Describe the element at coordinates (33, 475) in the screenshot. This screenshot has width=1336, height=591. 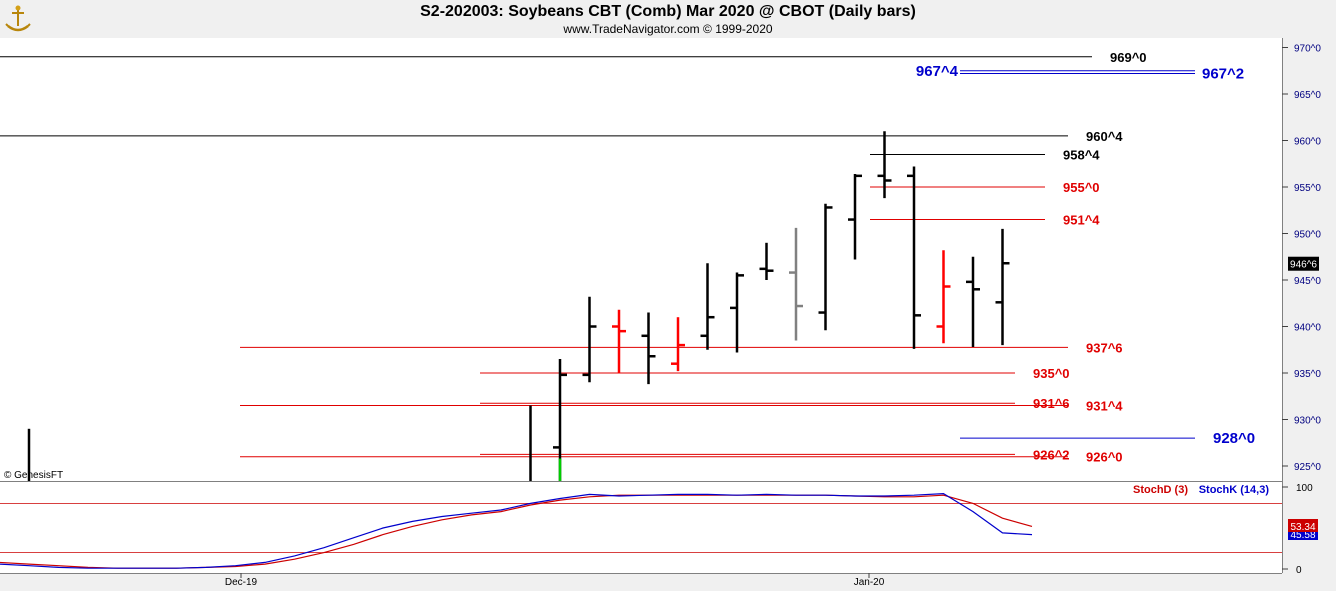
I see `watermark-text: © GenesisFT` at that location.